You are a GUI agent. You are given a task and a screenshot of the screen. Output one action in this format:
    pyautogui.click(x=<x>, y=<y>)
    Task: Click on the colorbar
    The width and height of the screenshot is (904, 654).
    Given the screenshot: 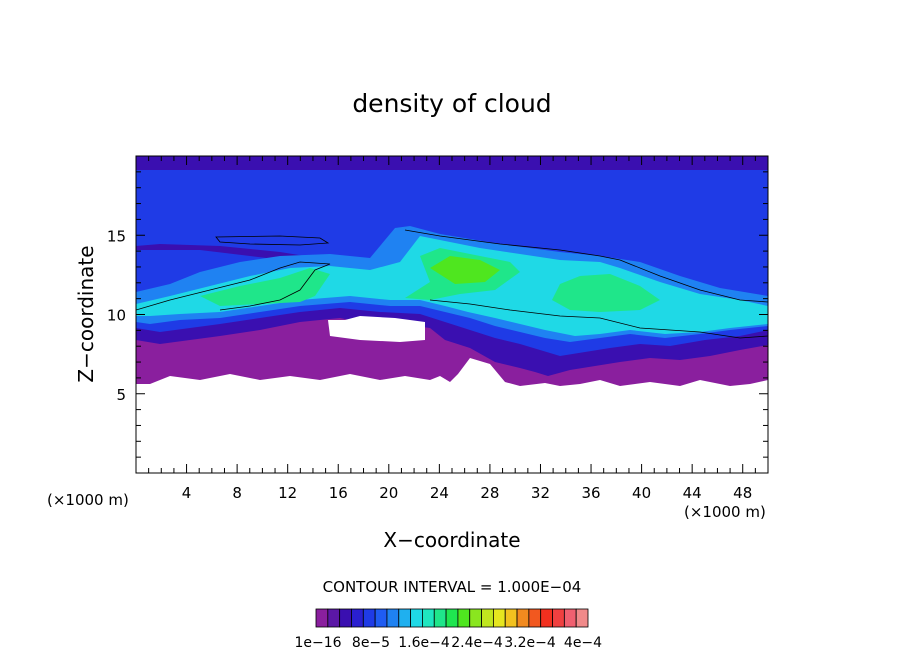 What is the action you would take?
    pyautogui.click(x=452, y=618)
    